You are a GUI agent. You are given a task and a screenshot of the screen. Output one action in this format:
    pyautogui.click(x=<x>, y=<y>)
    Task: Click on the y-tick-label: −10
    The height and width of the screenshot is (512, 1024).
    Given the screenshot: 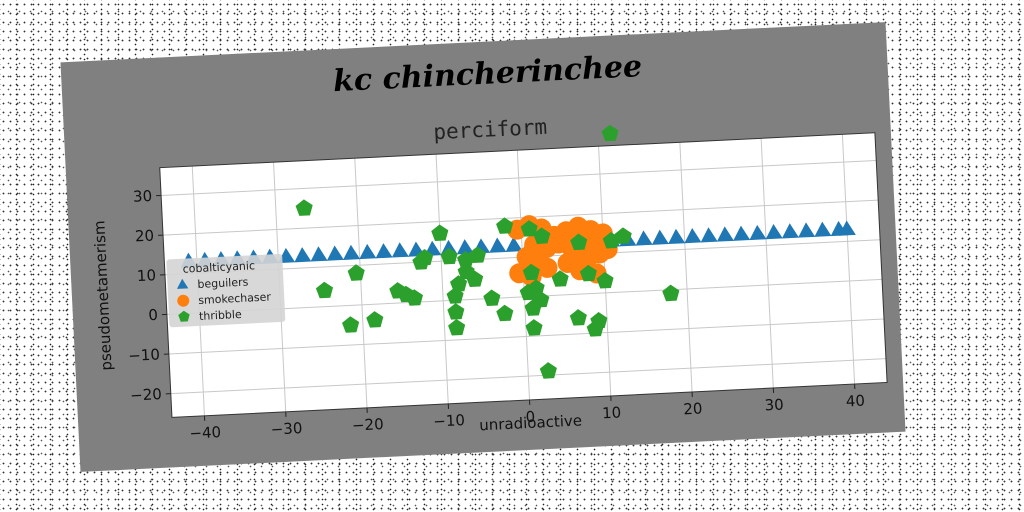 What is the action you would take?
    pyautogui.click(x=144, y=355)
    